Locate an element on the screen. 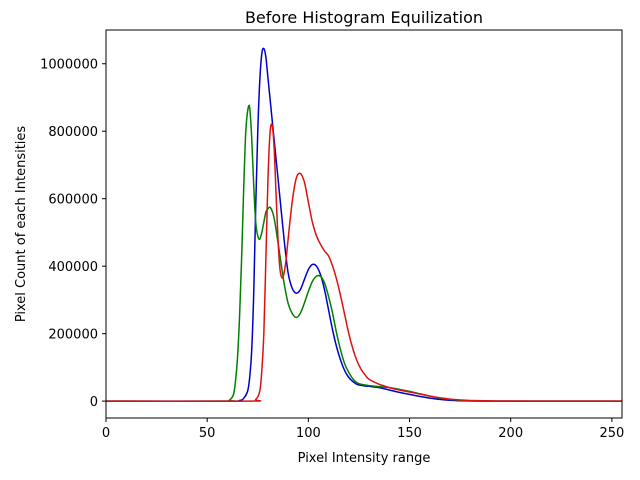 The height and width of the screenshot is (480, 640). y-tick-label: 1000000 is located at coordinates (69, 65).